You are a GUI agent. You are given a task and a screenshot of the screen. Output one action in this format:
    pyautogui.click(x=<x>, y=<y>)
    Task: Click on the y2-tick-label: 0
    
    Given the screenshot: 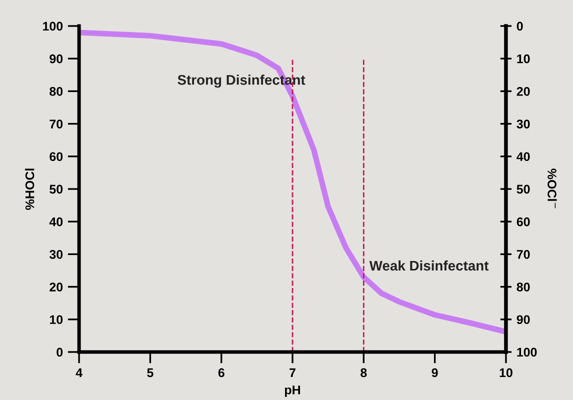 What is the action you would take?
    pyautogui.click(x=519, y=26)
    